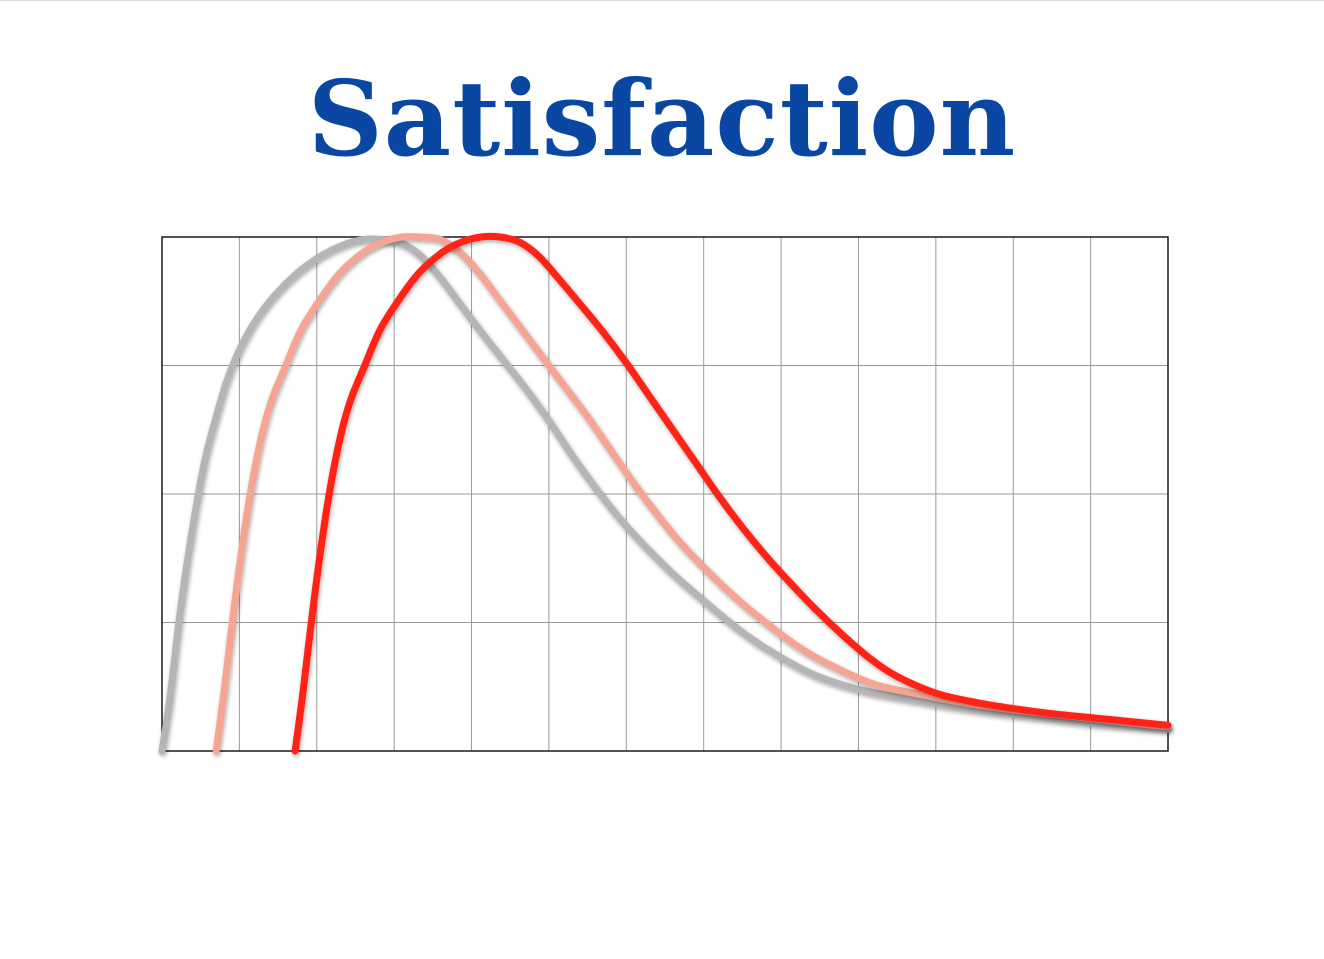 The height and width of the screenshot is (959, 1324). I want to click on chart-title: Satisfaction, so click(662, 118).